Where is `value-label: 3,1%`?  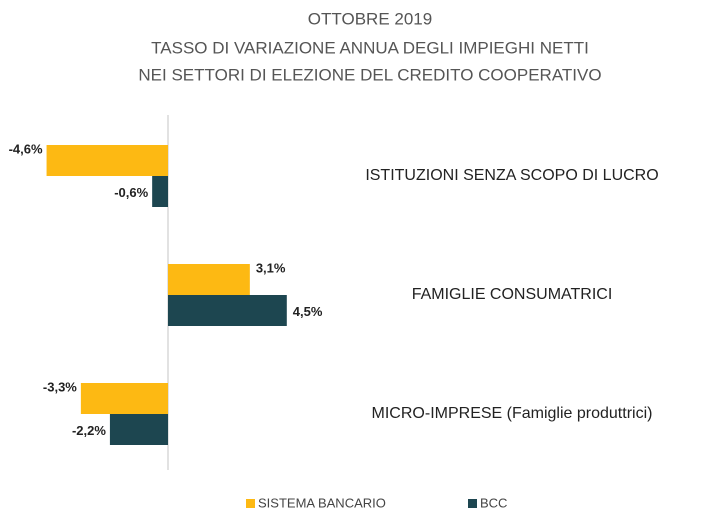
value-label: 3,1% is located at coordinates (271, 267).